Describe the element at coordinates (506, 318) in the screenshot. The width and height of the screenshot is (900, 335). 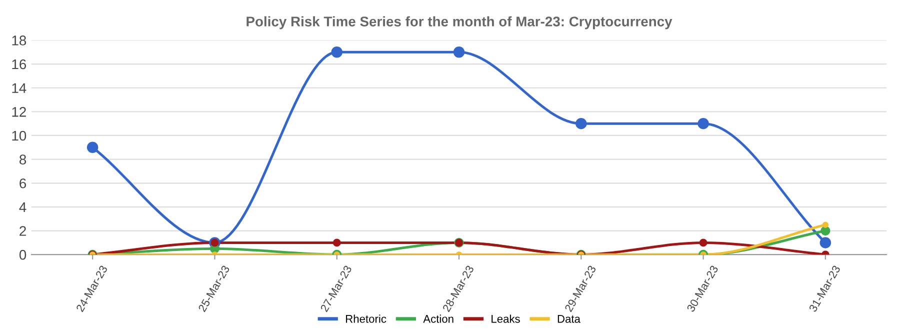
I see `legend-label: Leaks` at that location.